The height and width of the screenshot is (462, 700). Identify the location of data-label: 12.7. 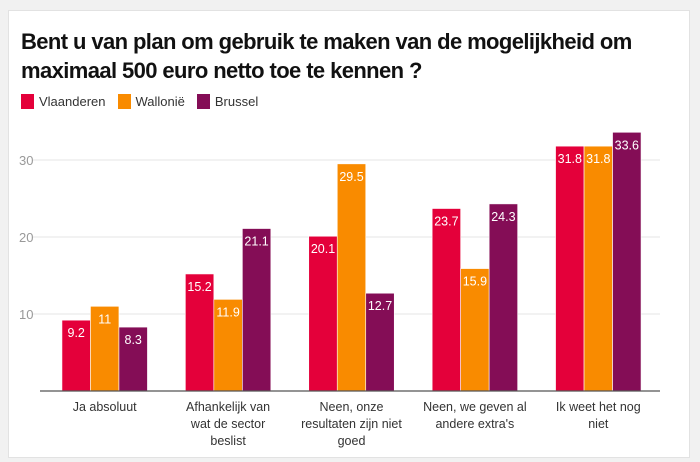
(380, 306).